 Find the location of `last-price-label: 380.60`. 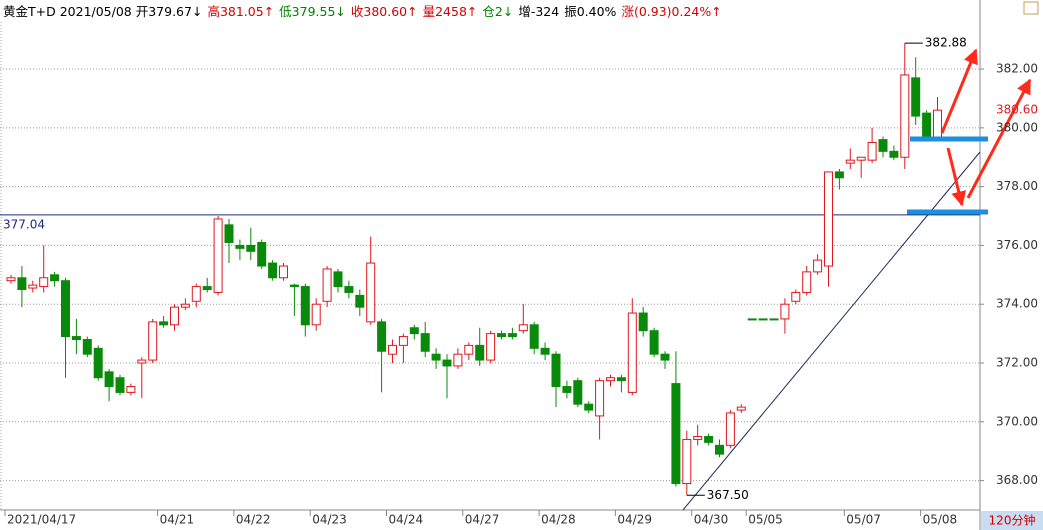

last-price-label: 380.60 is located at coordinates (1017, 110).